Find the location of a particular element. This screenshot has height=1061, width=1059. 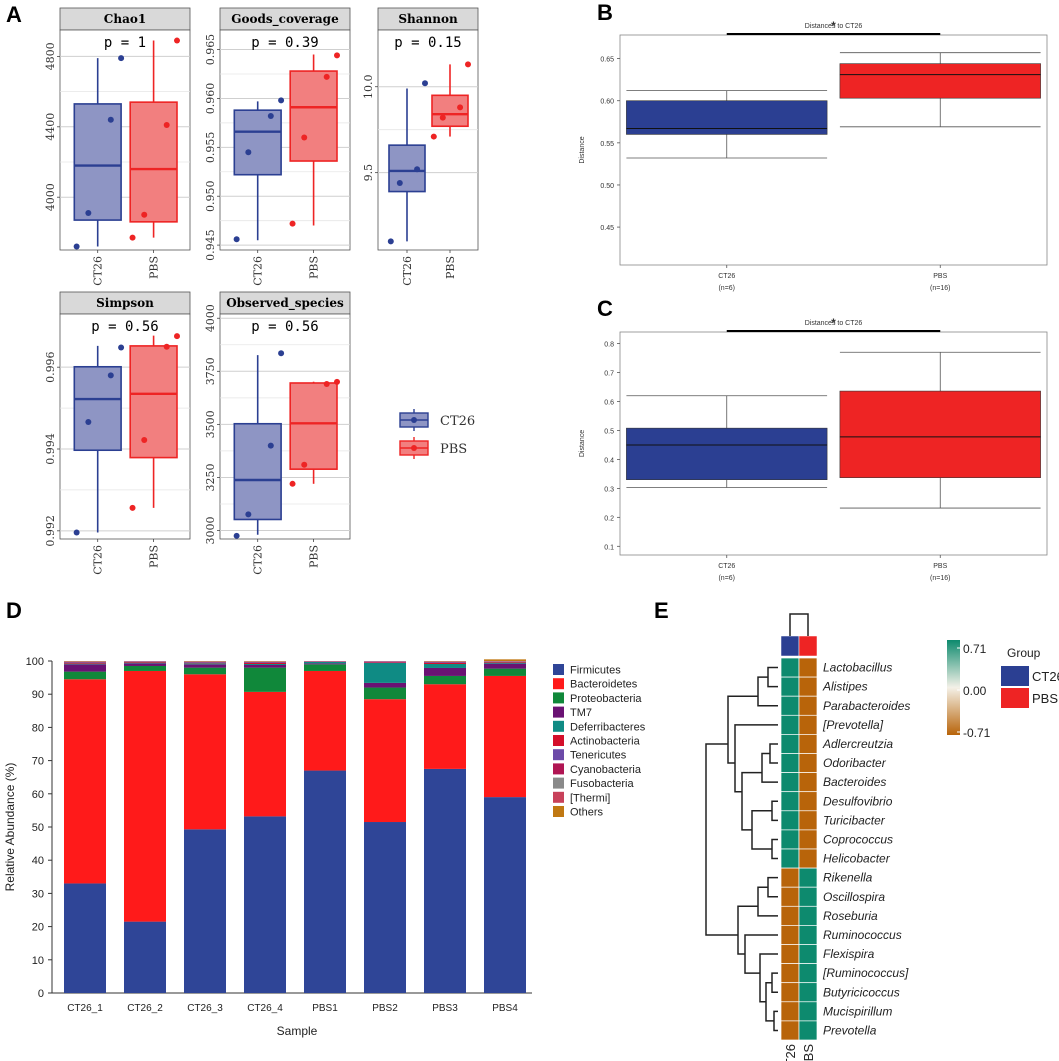

y-tick-label: 0.4 is located at coordinates (609, 460).